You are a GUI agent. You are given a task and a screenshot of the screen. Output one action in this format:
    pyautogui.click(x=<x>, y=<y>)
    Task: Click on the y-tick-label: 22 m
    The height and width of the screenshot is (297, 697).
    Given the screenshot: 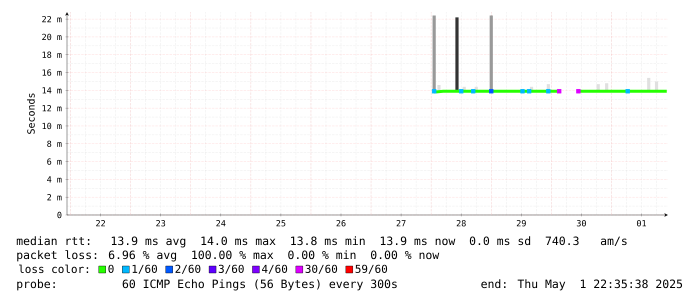 What is the action you would take?
    pyautogui.click(x=52, y=19)
    